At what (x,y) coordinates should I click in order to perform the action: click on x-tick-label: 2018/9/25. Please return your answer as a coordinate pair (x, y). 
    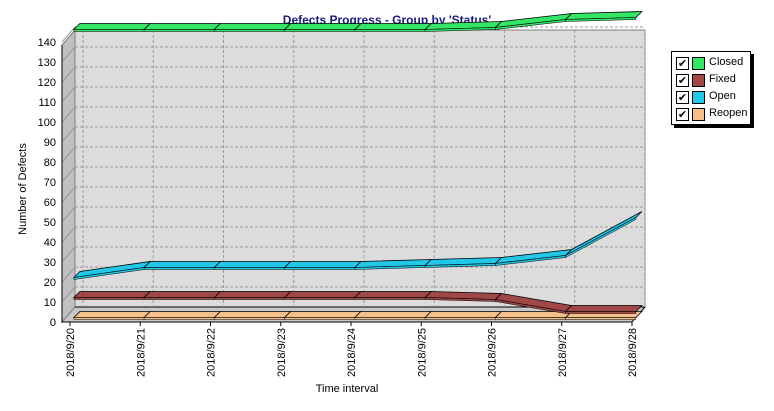
    Looking at the image, I should click on (422, 352).